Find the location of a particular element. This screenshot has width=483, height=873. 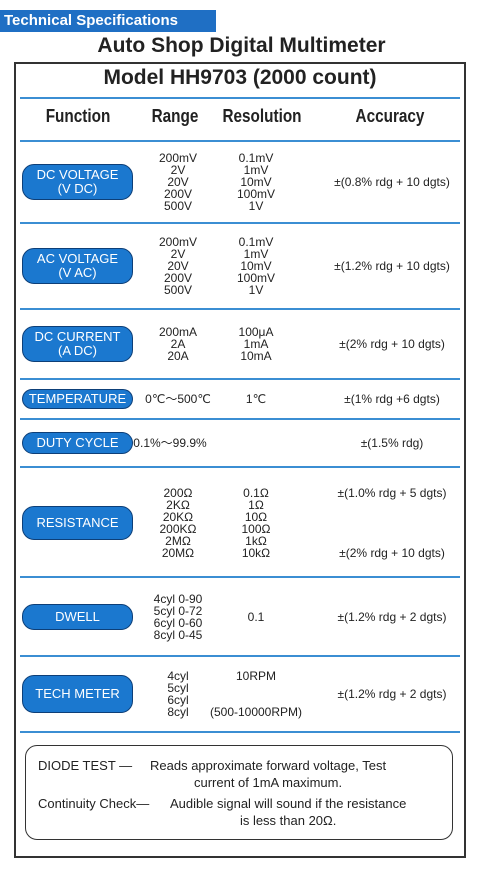

function-pill: RESISTANCE is located at coordinates (77, 523).